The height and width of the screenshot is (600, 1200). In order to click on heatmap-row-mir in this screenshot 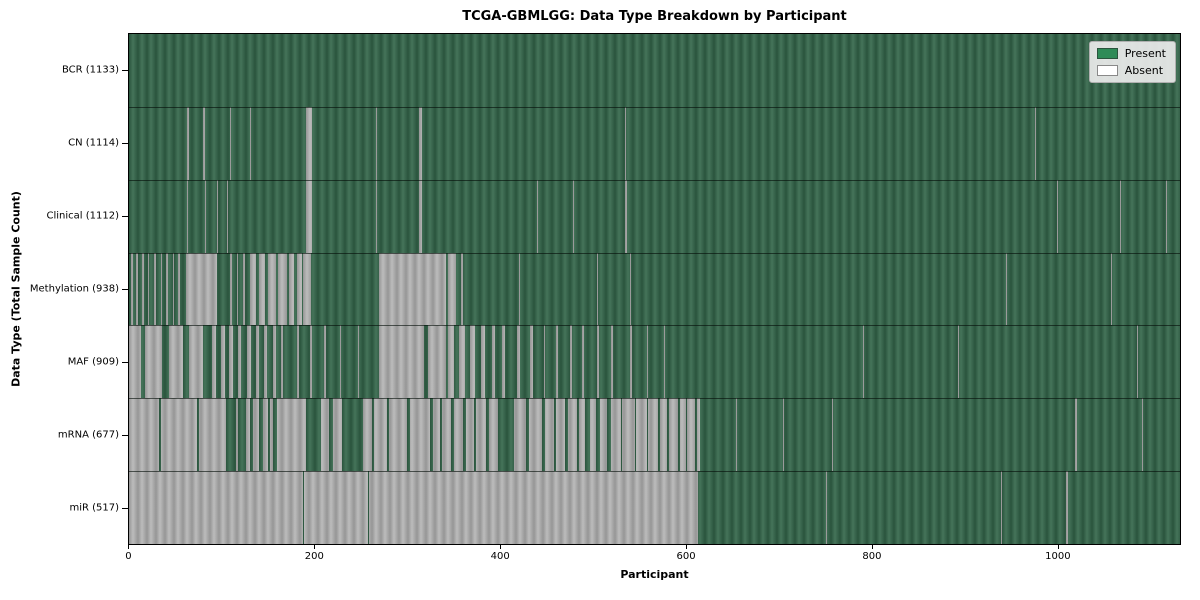, I will do `click(654, 507)`.